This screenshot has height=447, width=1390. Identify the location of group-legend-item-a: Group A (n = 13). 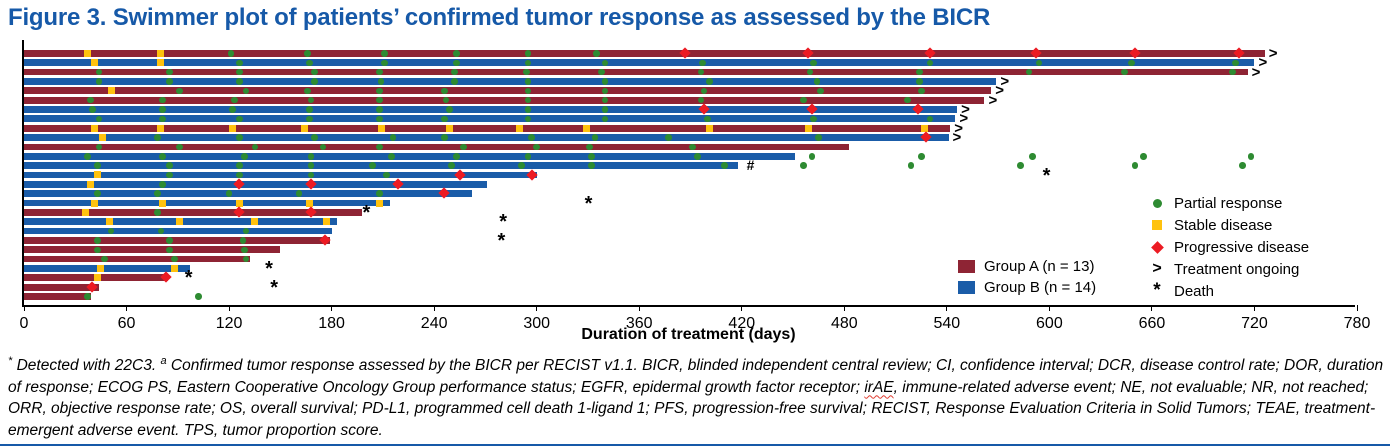
(1027, 266).